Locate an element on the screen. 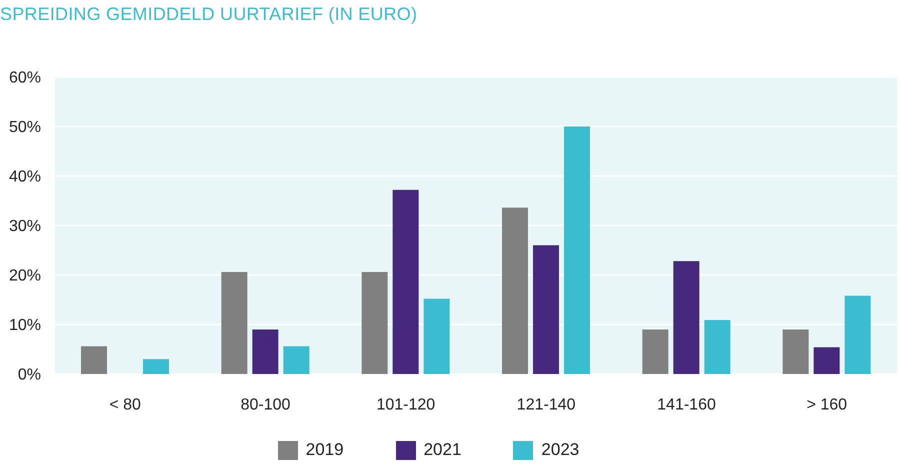 Image resolution: width=900 pixels, height=464 pixels. legend-label: 2023 is located at coordinates (560, 450).